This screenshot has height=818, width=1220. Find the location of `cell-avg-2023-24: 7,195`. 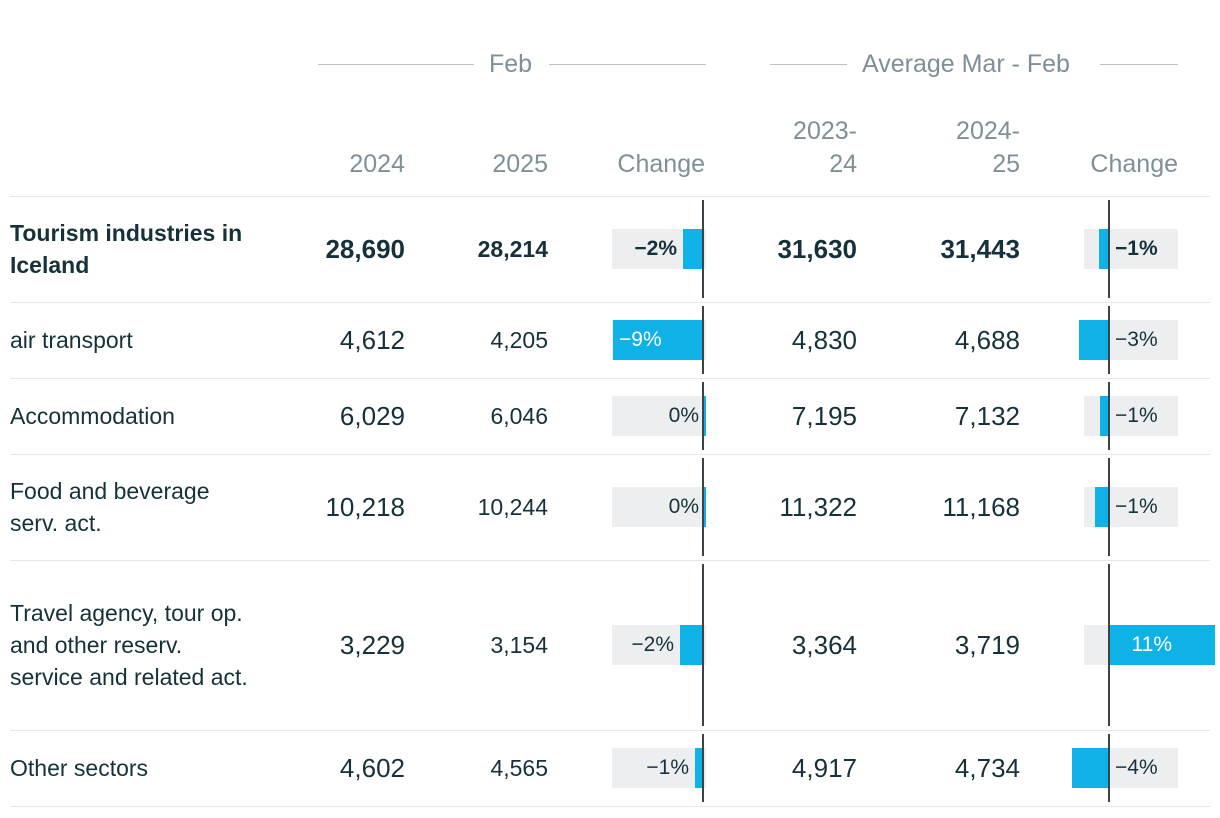

cell-avg-2023-24: 7,195 is located at coordinates (824, 416).